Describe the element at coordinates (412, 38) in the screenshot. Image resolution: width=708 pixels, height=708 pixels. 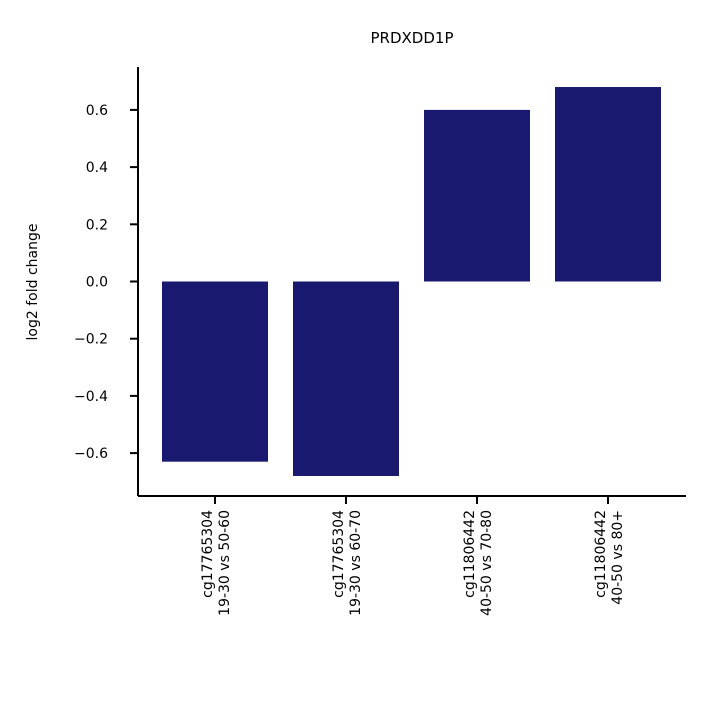
I see `chart-title: PRDXDD1P` at that location.